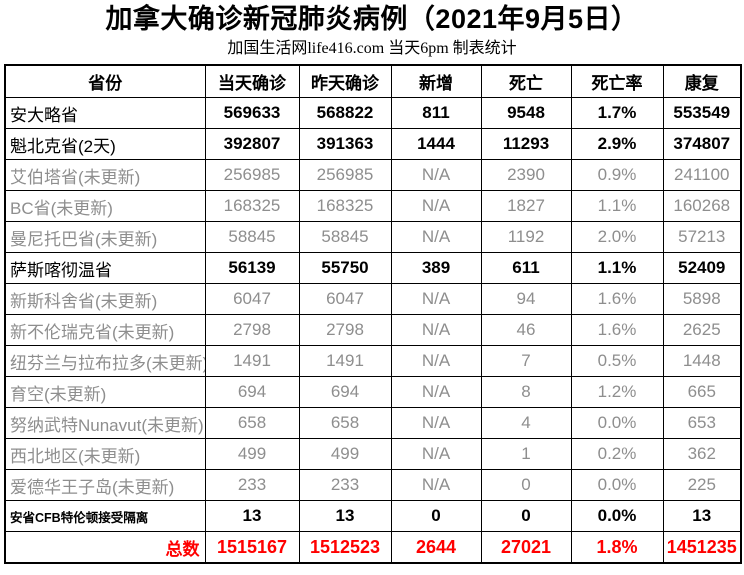 Image resolution: width=744 pixels, height=575 pixels. Describe the element at coordinates (373, 516) in the screenshot. I see `table-row: 安省CFB特伦顿接受隔离 13 13 0 0 0.0% 13` at that location.